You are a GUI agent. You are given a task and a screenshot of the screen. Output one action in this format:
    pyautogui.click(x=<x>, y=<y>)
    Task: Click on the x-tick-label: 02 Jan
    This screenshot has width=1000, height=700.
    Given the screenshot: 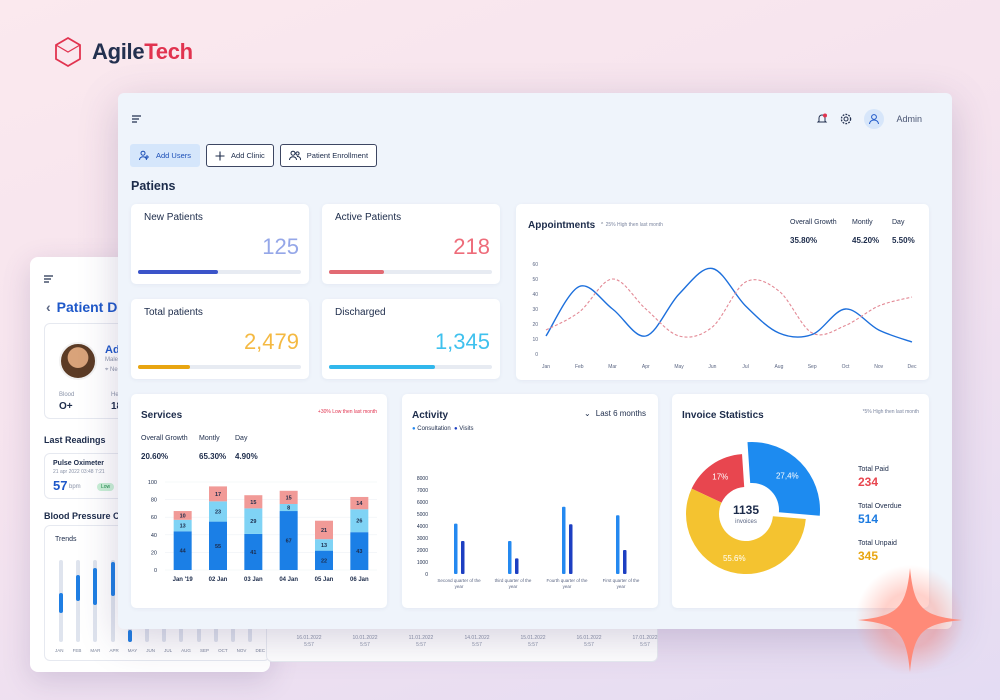 What is the action you would take?
    pyautogui.click(x=218, y=580)
    